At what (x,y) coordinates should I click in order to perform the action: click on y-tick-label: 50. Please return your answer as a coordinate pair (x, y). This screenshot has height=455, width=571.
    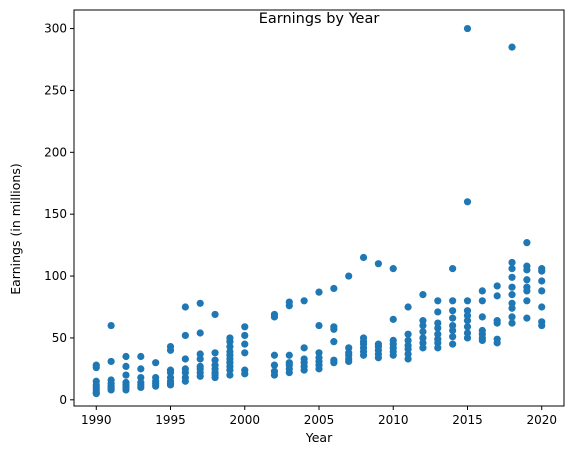
    Looking at the image, I should click on (59, 338).